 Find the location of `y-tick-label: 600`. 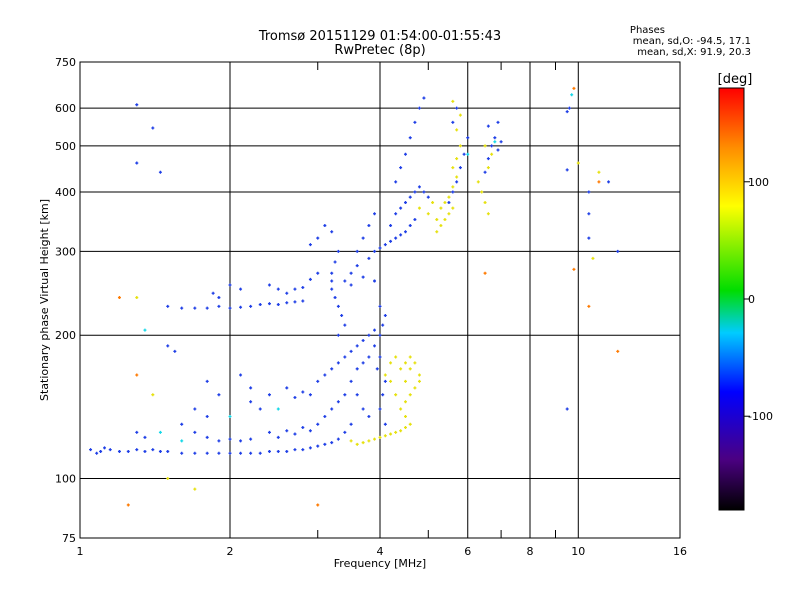

y-tick-label: 600 is located at coordinates (65, 108).